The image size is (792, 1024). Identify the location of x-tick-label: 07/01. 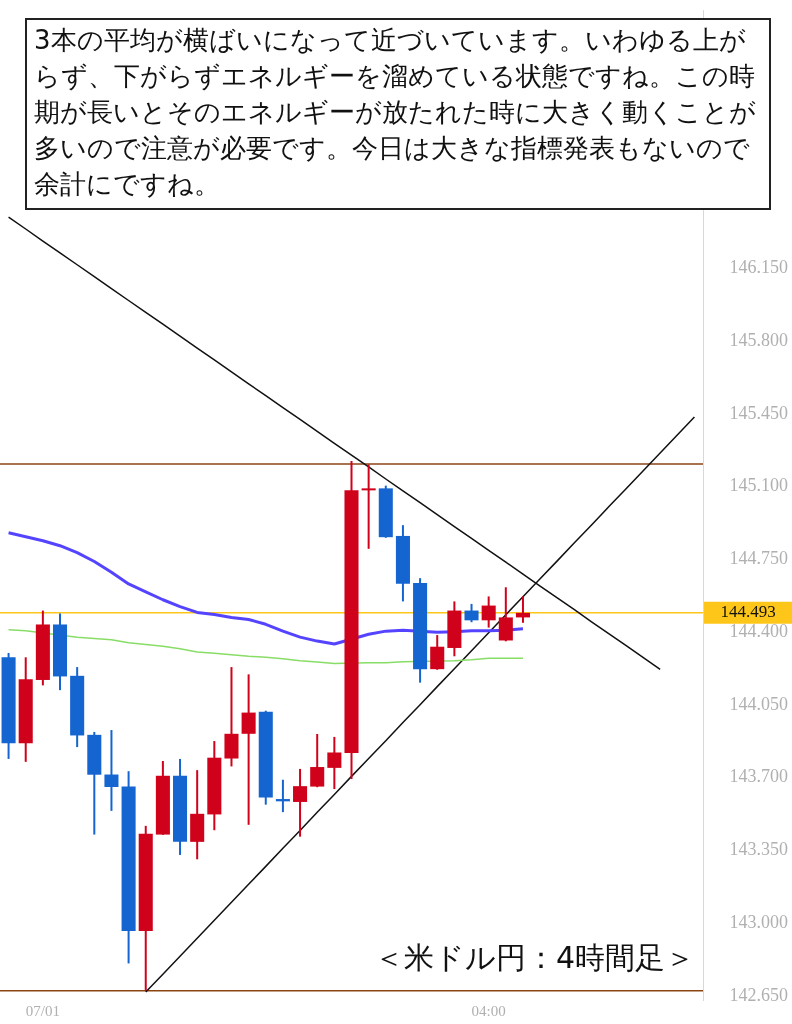
(42, 1010).